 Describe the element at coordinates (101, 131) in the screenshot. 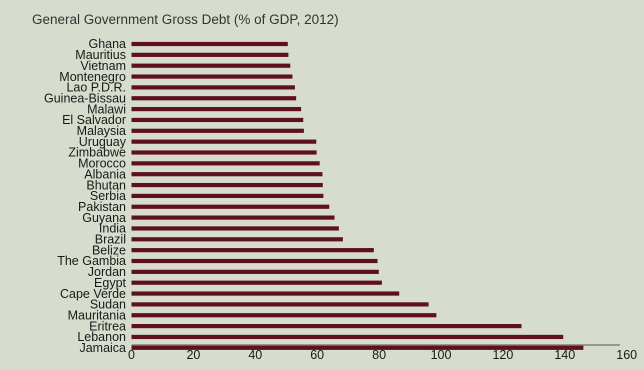

I see `category-label: Malaysia` at that location.